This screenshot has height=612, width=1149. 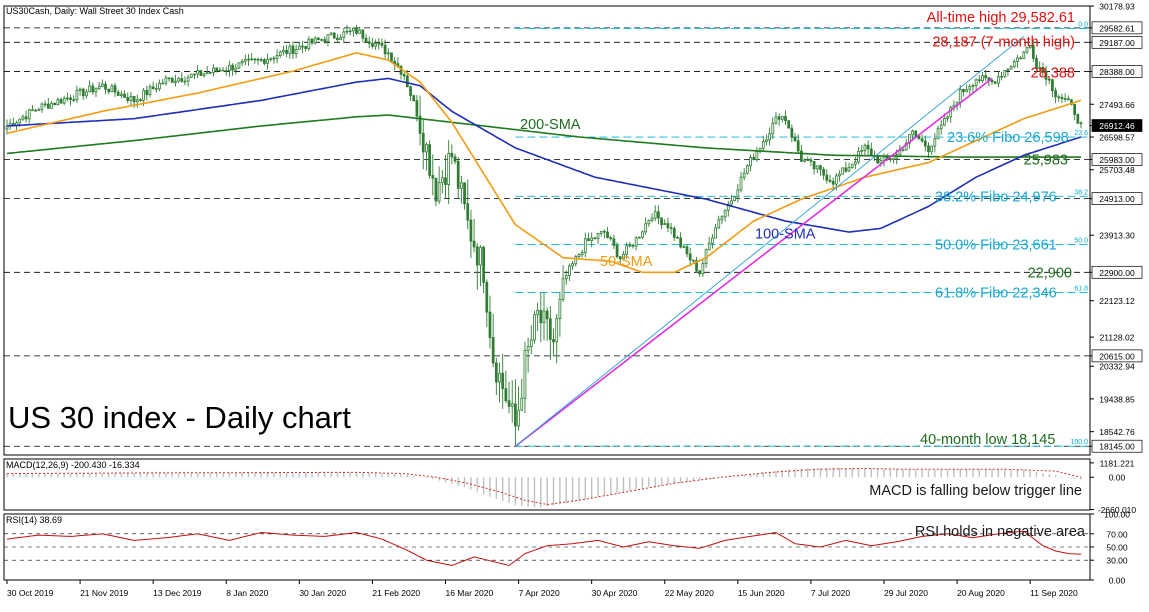 What do you see at coordinates (179, 417) in the screenshot?
I see `main-chart-title: US 30 index - Daily chart` at bounding box center [179, 417].